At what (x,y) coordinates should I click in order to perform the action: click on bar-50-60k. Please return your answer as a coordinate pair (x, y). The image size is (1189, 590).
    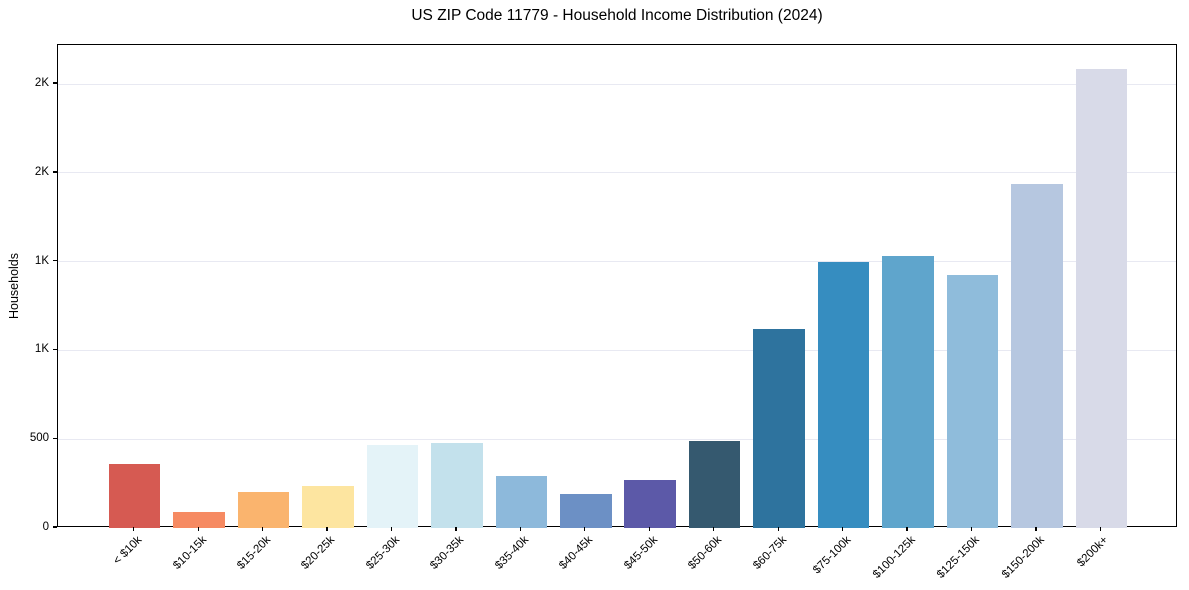
    Looking at the image, I should click on (714, 484).